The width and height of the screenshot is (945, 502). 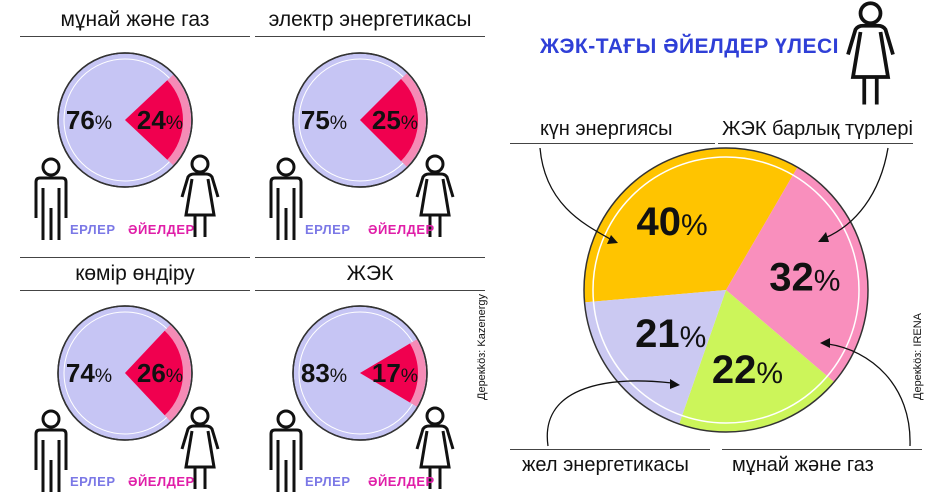 I want to click on callout-label: күн энергиясы, so click(x=606, y=129).